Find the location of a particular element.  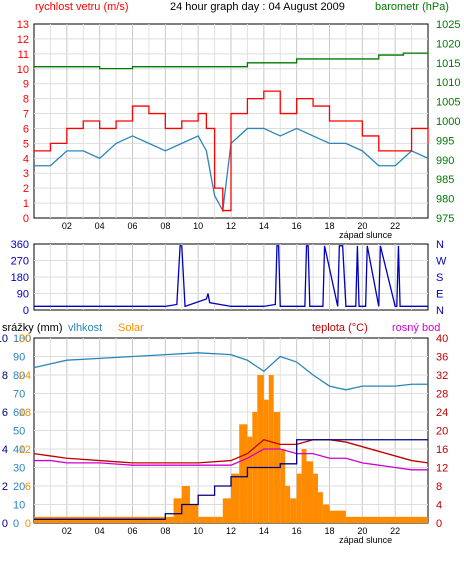

wind-y-tick: 13 is located at coordinates (23, 25).